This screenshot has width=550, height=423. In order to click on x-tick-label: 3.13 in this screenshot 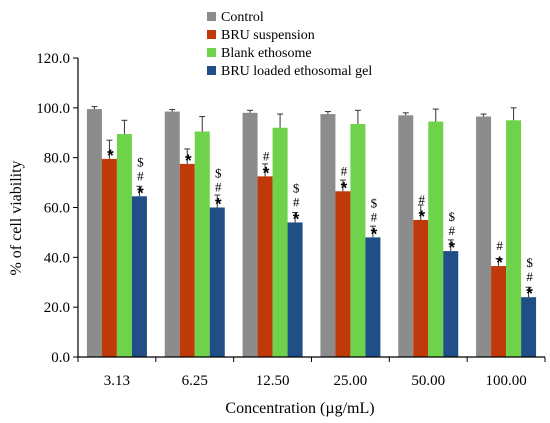, I will do `click(117, 381)`.